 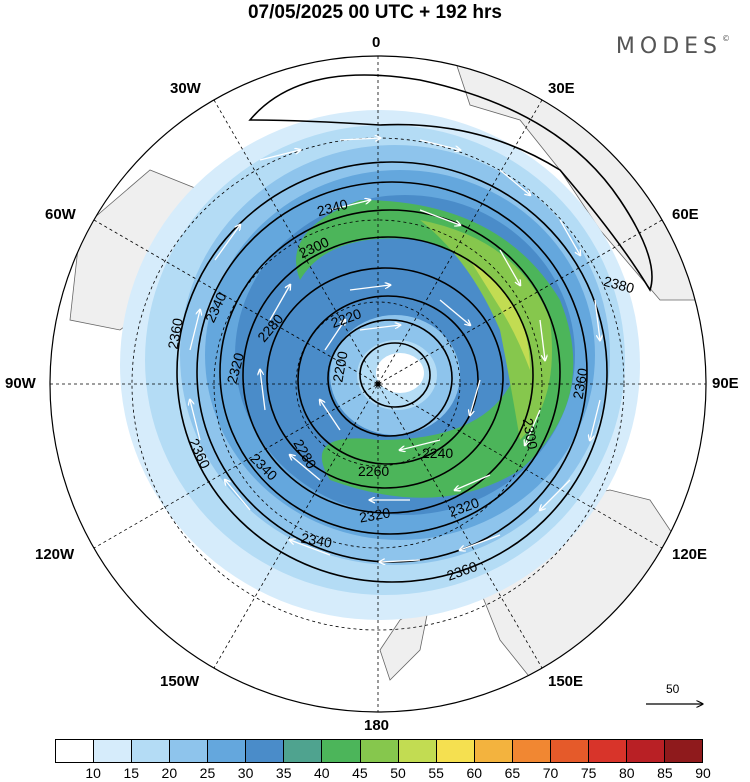 What do you see at coordinates (180, 681) in the screenshot?
I see `lon-label-150w: 150W` at bounding box center [180, 681].